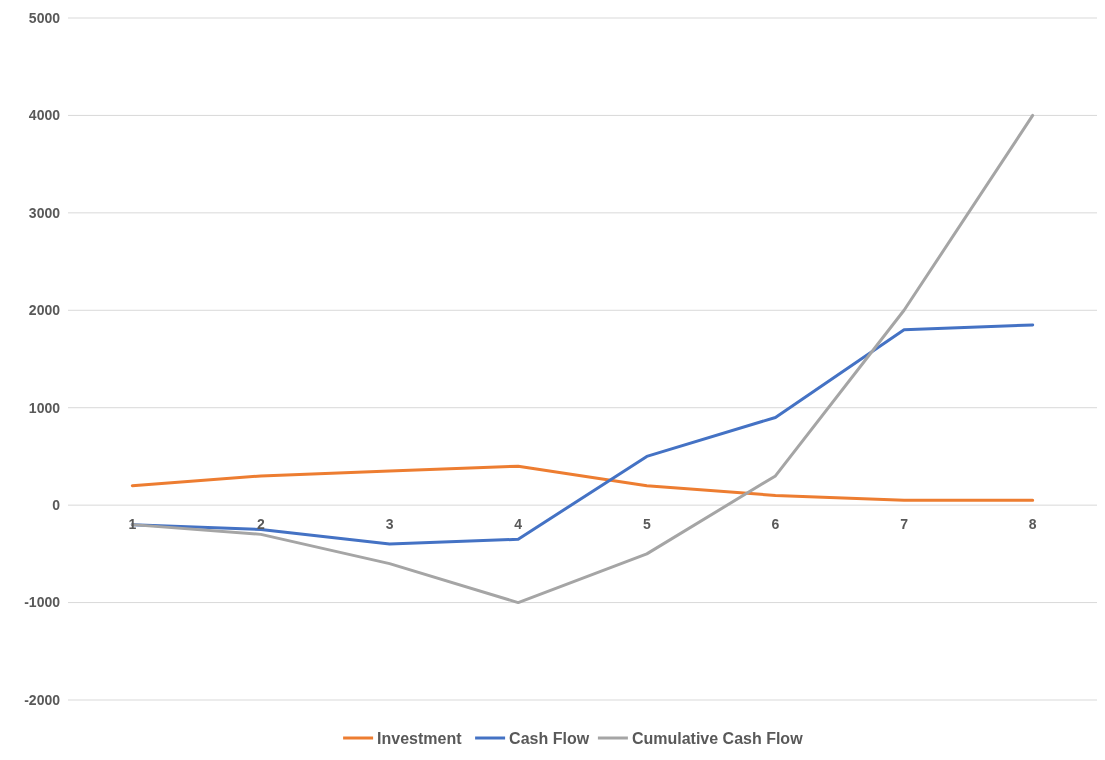 The height and width of the screenshot is (760, 1105). Describe the element at coordinates (1032, 524) in the screenshot. I see `x-tick-label: 8` at that location.